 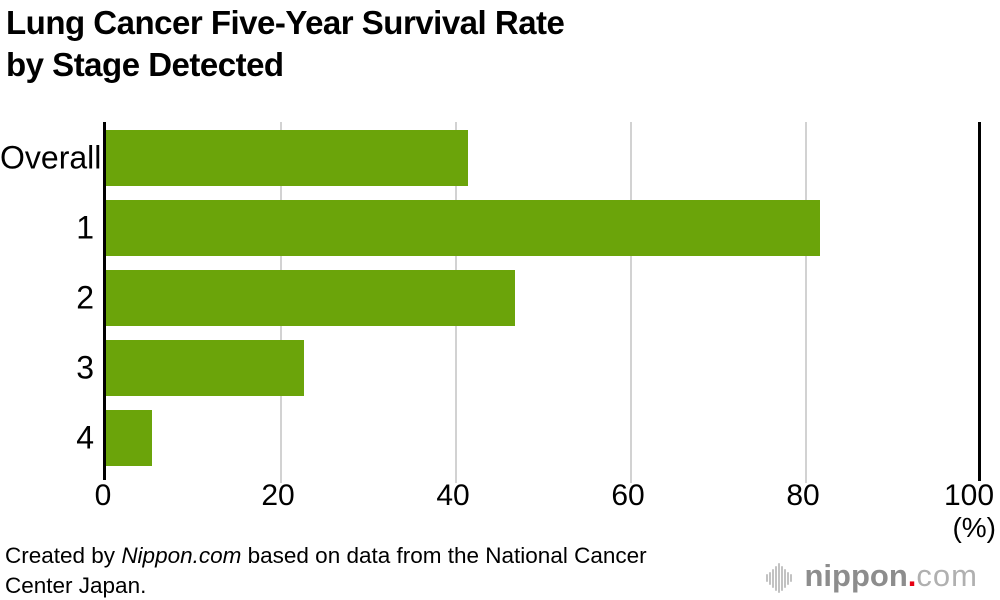 What do you see at coordinates (85, 367) in the screenshot?
I see `y-axis-label: 3` at bounding box center [85, 367].